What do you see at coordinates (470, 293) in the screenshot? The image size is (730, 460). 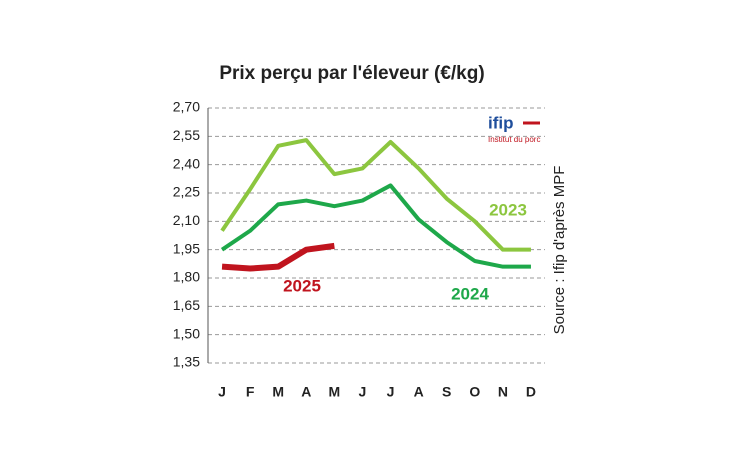 I see `series-label: 2024` at bounding box center [470, 293].